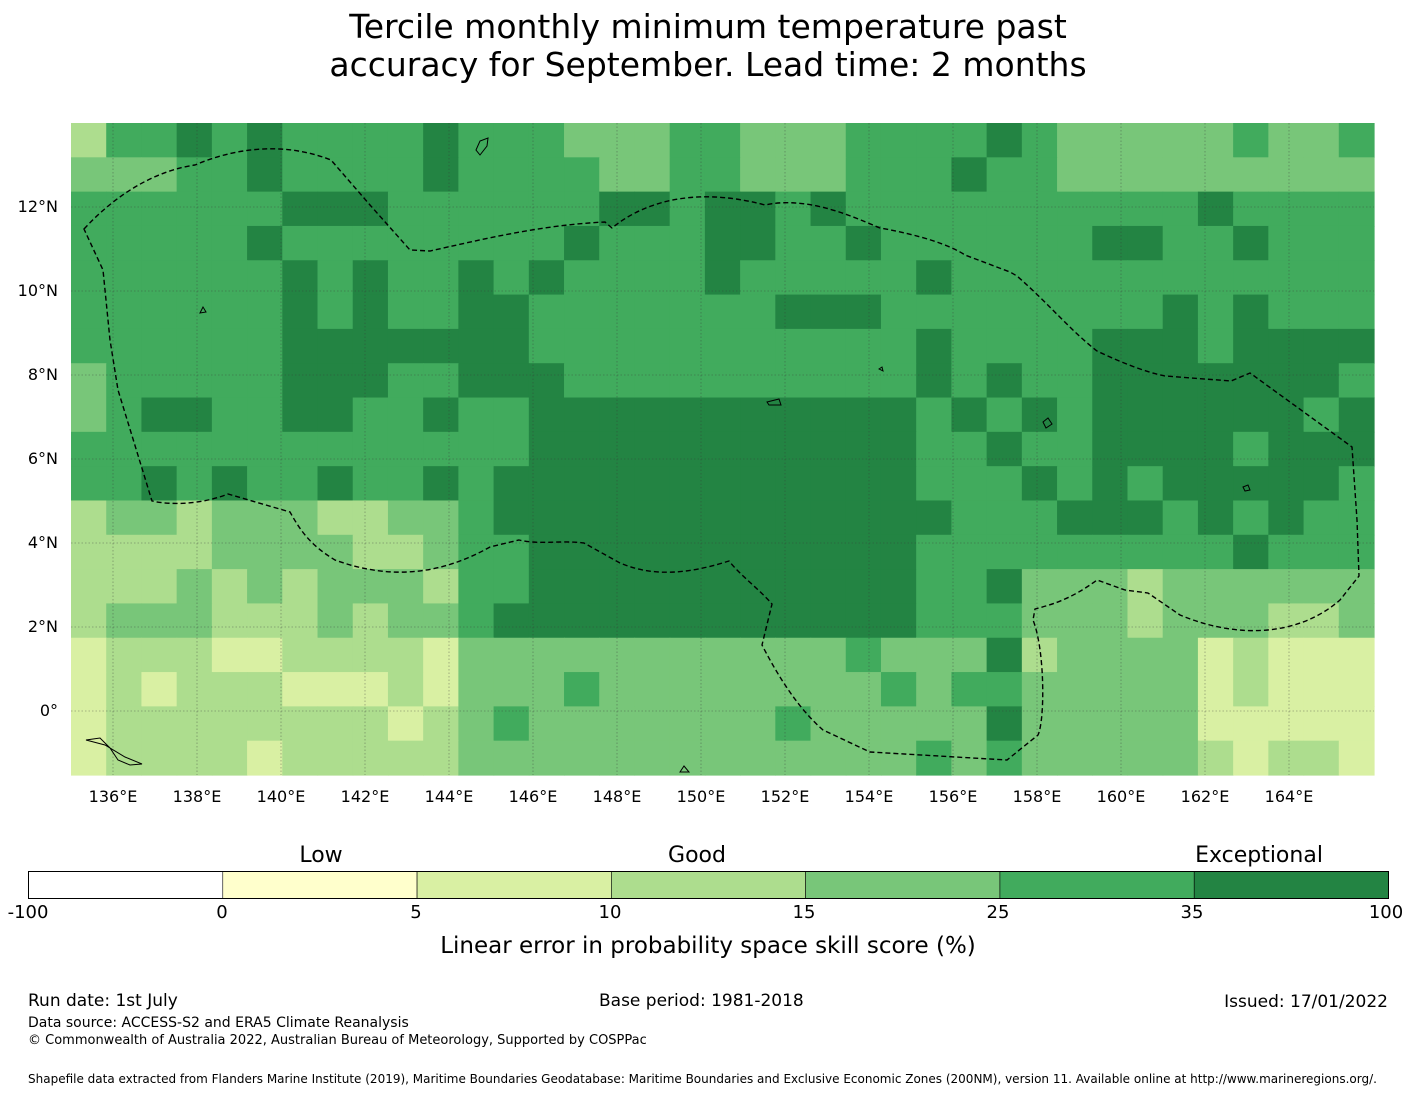 This screenshot has width=1416, height=1095. What do you see at coordinates (281, 796) in the screenshot?
I see `x-tick-label: 140°E` at bounding box center [281, 796].